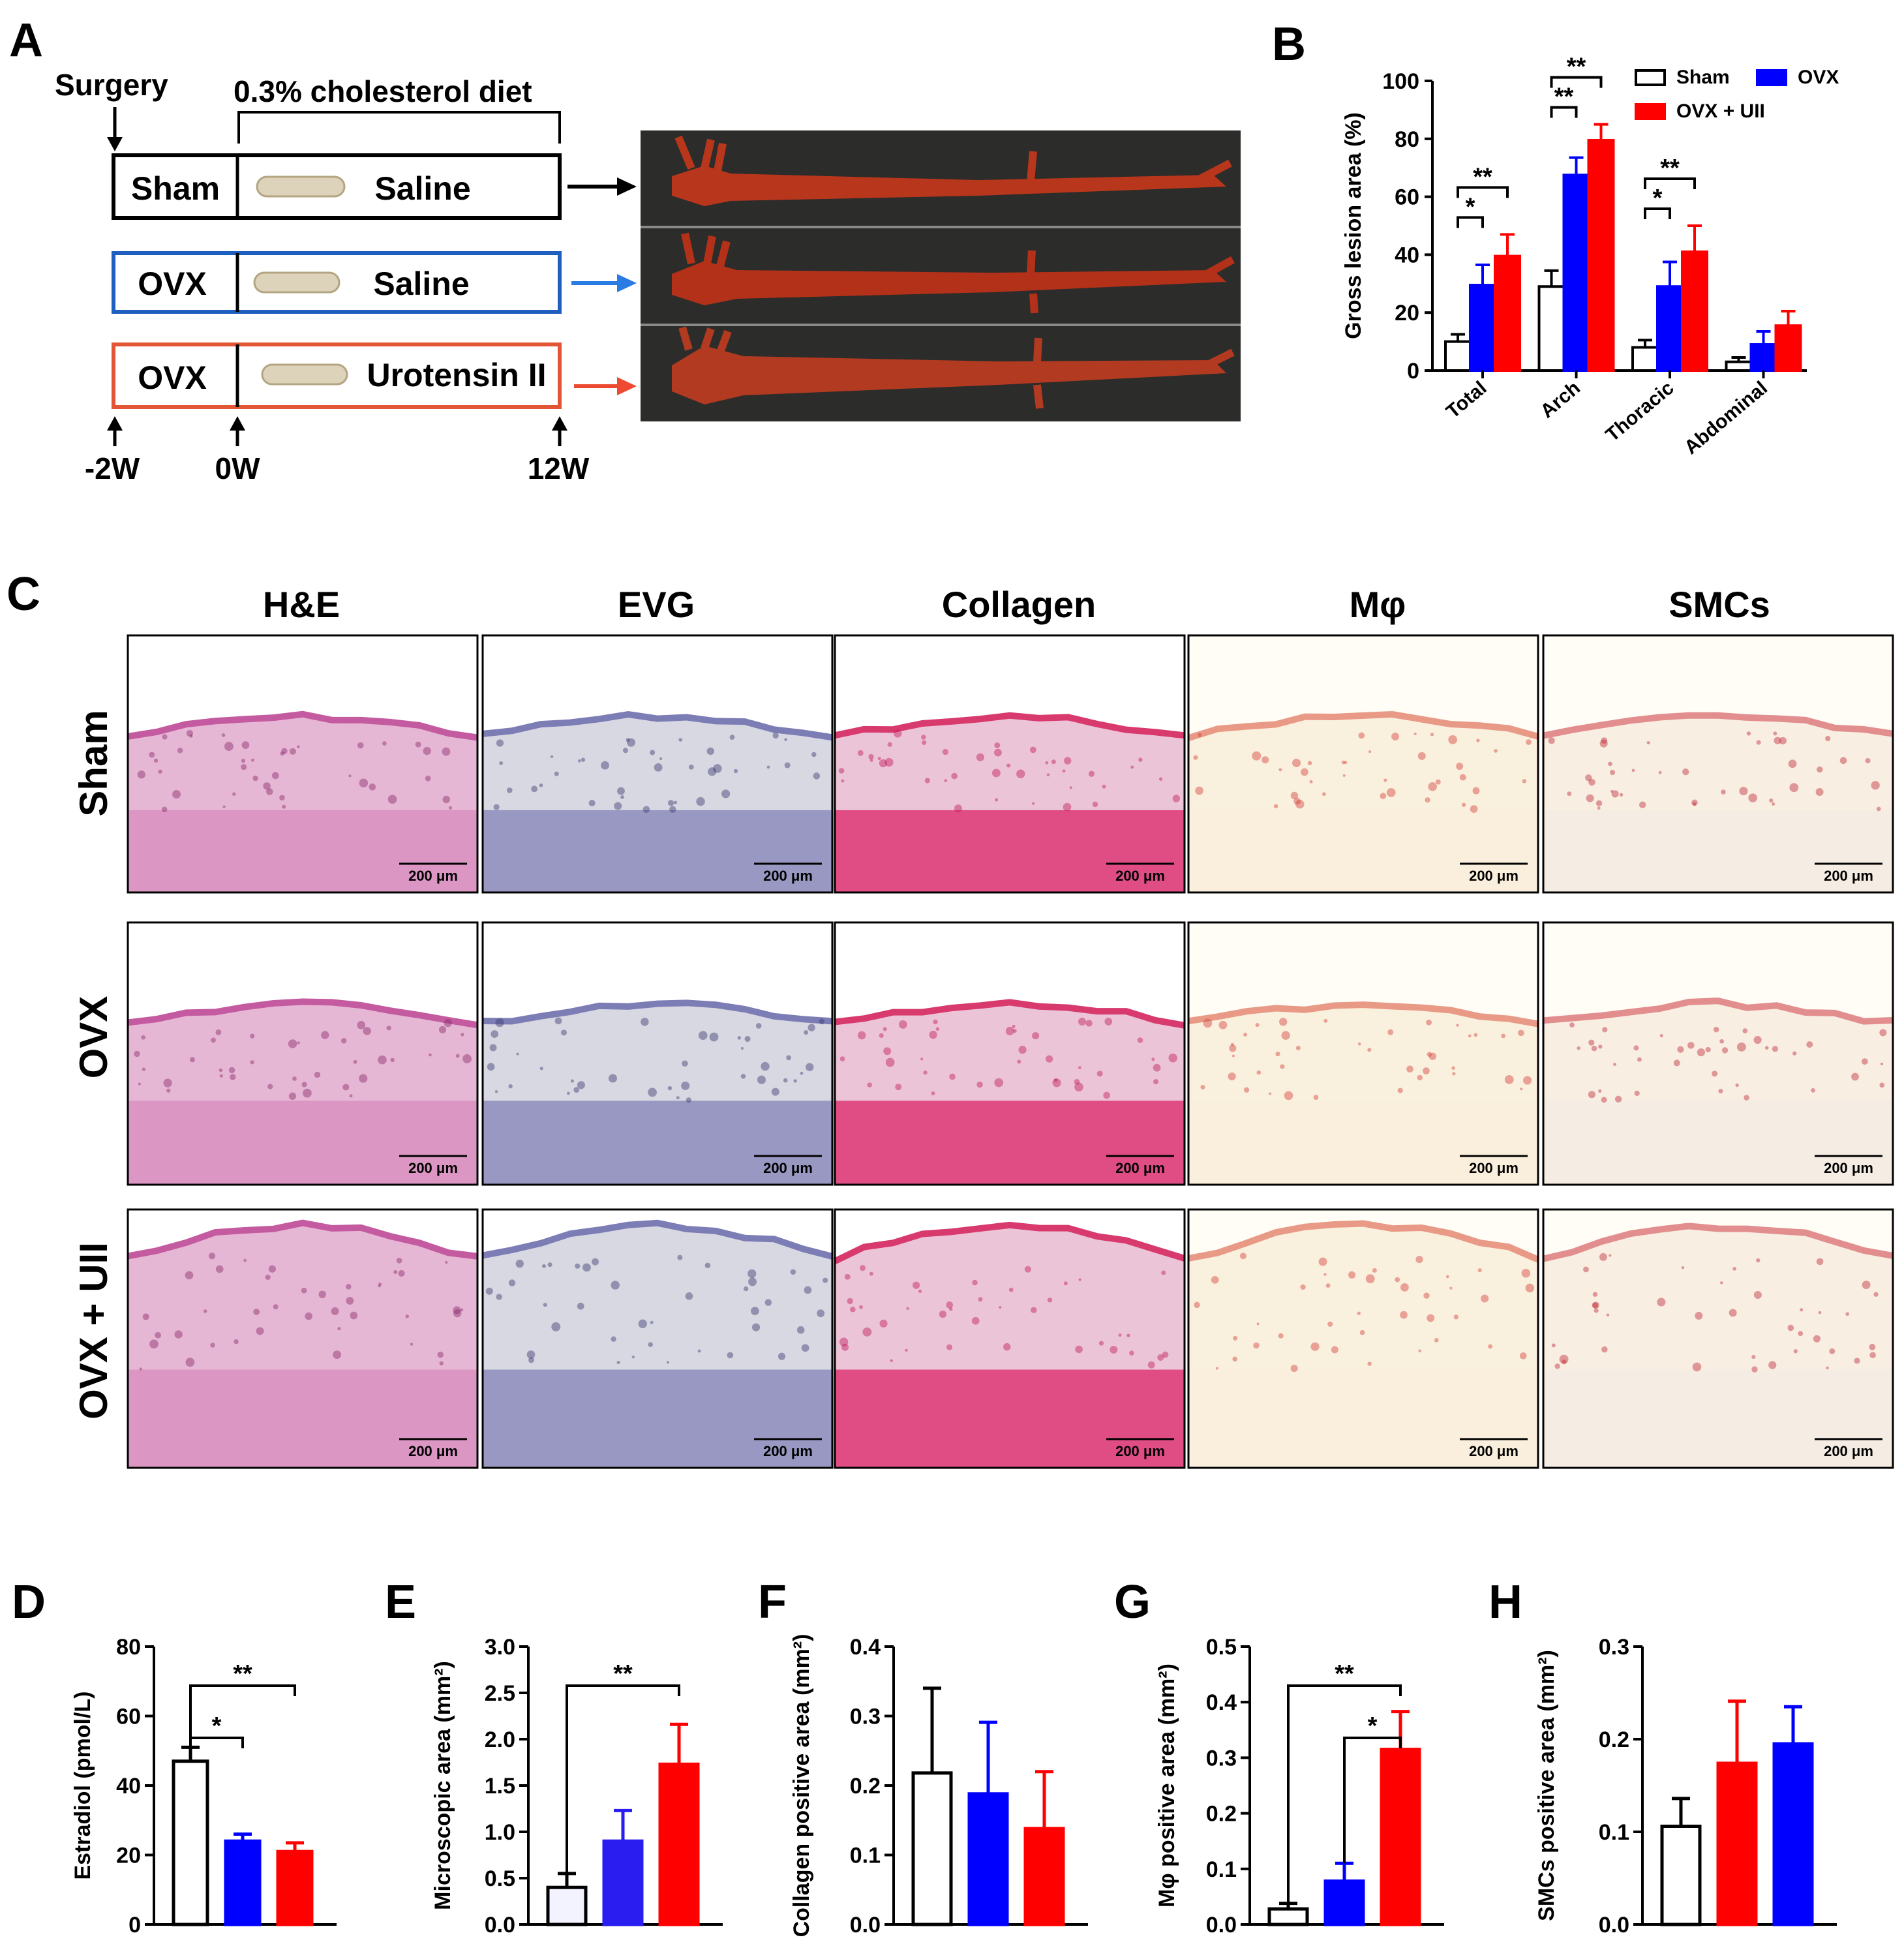 The height and width of the screenshot is (1946, 1904). Describe the element at coordinates (113, 468) in the screenshot. I see `timeline-label: -2W` at that location.